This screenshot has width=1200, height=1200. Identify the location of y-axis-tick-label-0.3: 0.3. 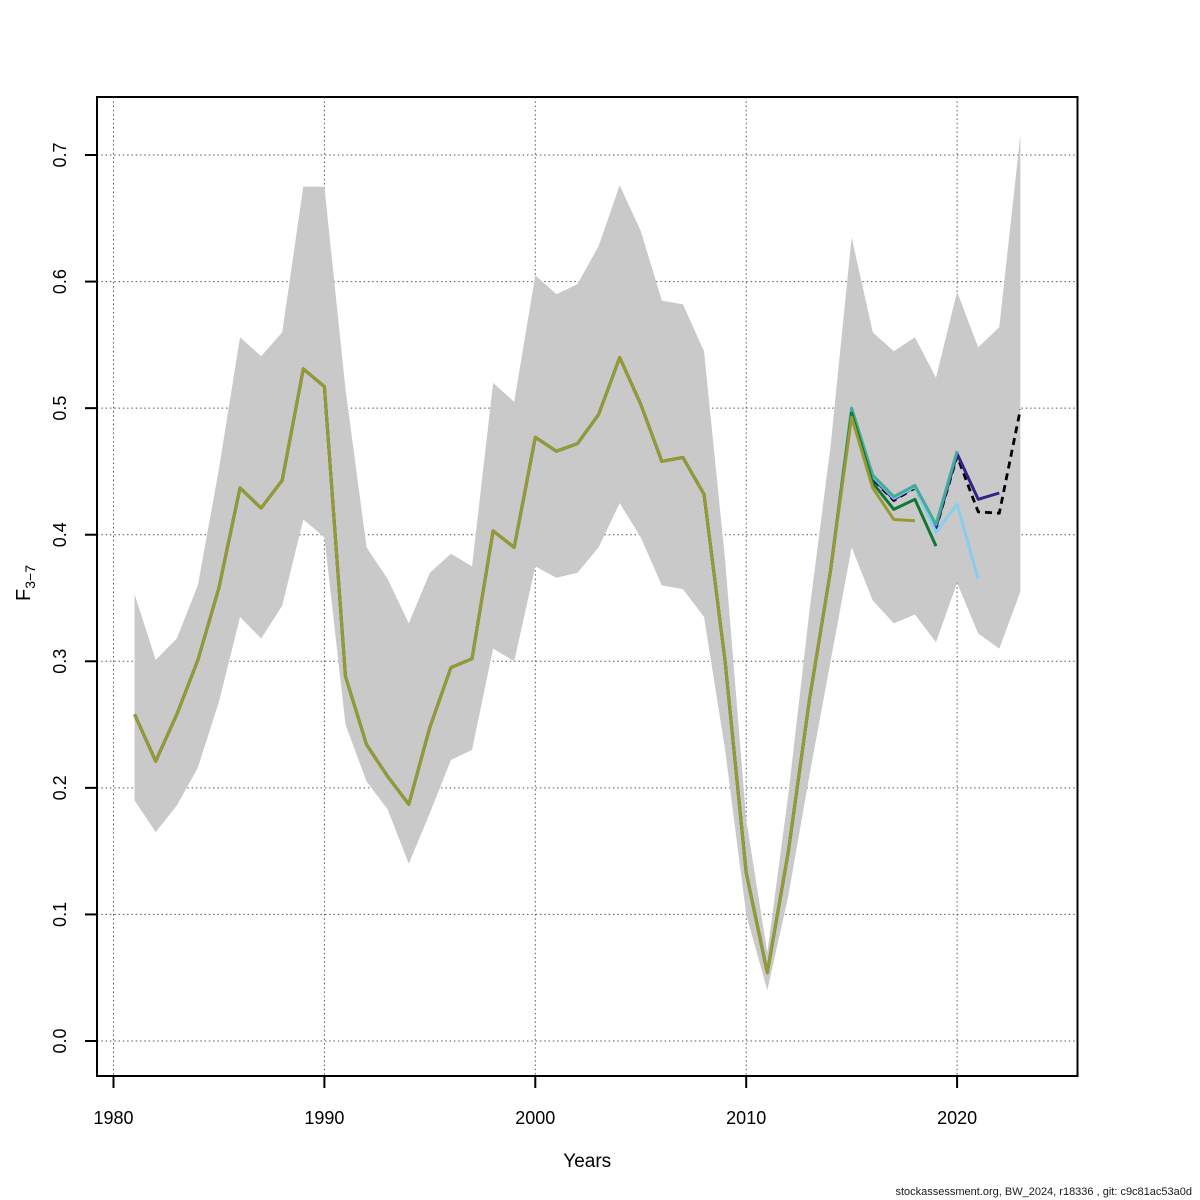
(60, 661).